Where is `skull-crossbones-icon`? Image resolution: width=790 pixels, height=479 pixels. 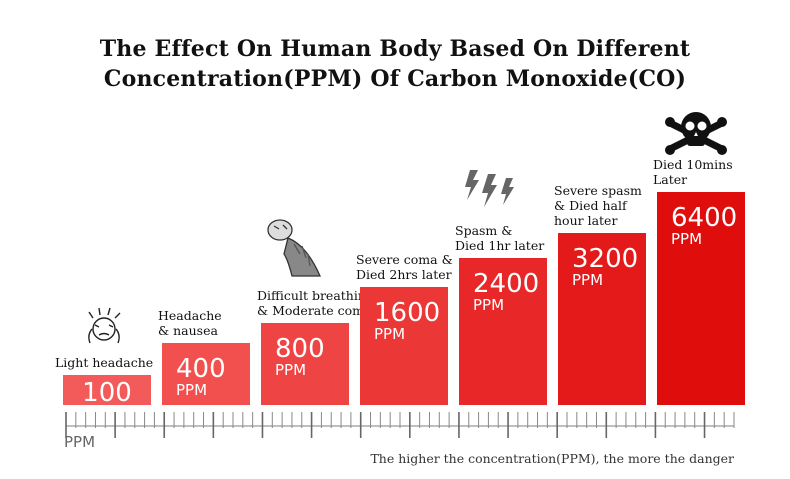
skull-crossbones-icon is located at coordinates (696, 133).